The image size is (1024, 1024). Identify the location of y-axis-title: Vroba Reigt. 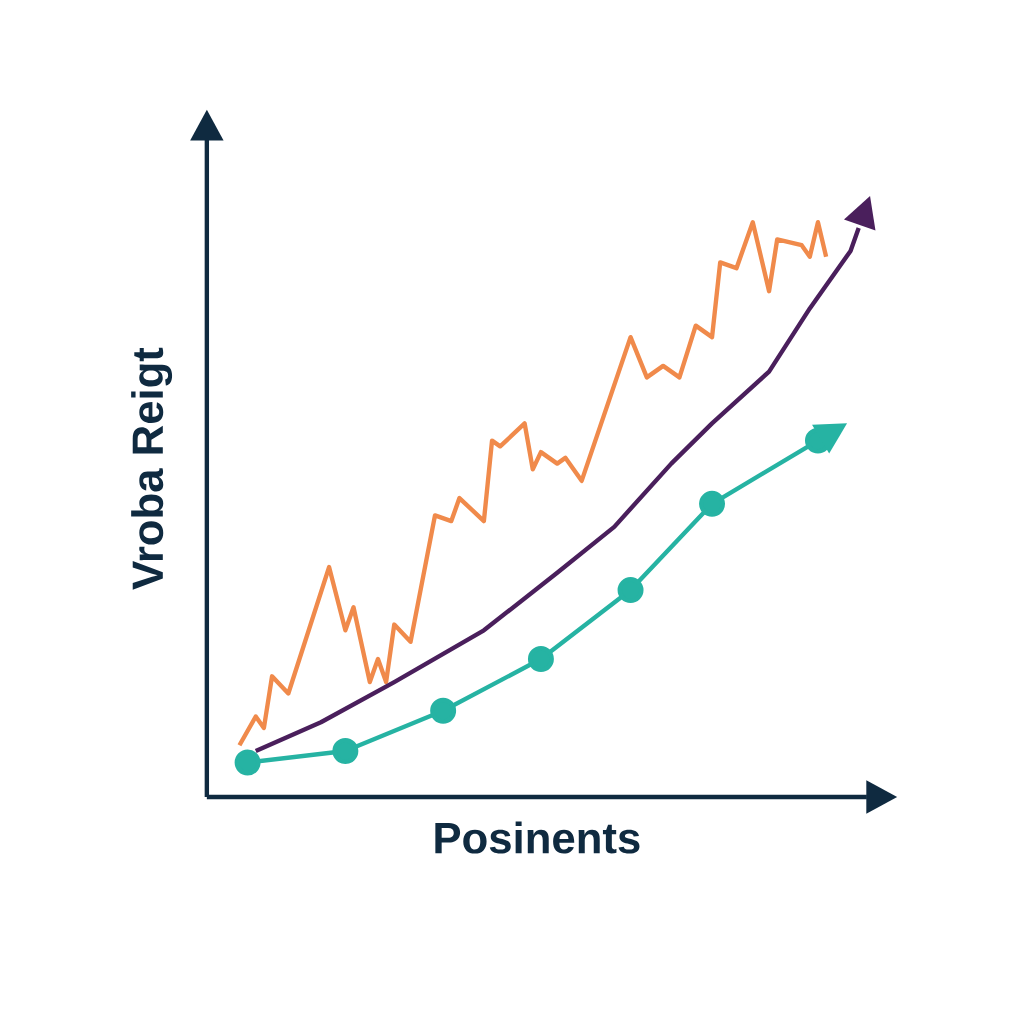
(152, 468).